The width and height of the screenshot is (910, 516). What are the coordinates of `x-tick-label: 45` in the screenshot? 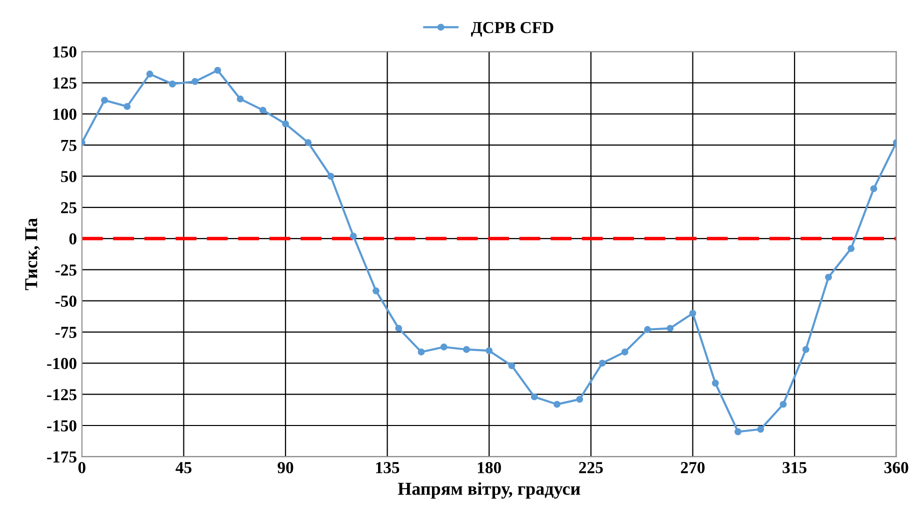 It's located at (184, 468).